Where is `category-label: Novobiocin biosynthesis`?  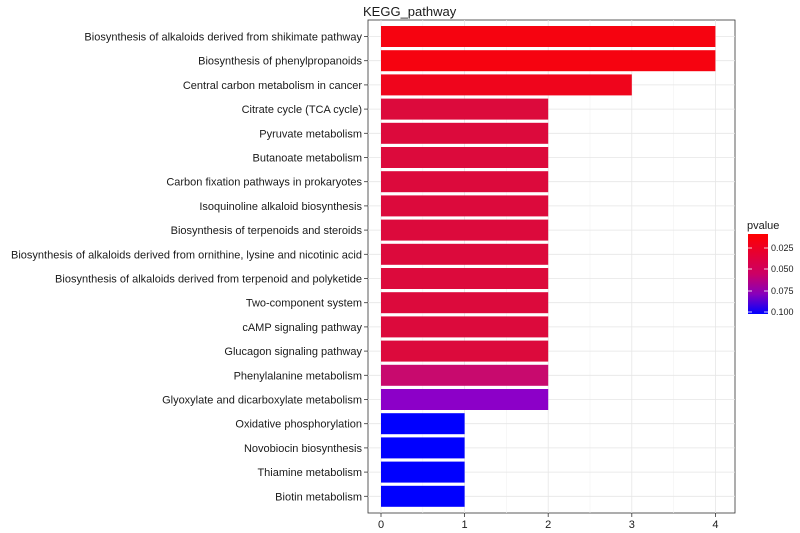
category-label: Novobiocin biosynthesis is located at coordinates (303, 449).